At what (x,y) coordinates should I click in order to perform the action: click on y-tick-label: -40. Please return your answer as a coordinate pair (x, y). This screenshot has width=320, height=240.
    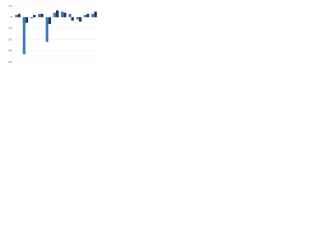
    Looking at the image, I should click on (10, 62).